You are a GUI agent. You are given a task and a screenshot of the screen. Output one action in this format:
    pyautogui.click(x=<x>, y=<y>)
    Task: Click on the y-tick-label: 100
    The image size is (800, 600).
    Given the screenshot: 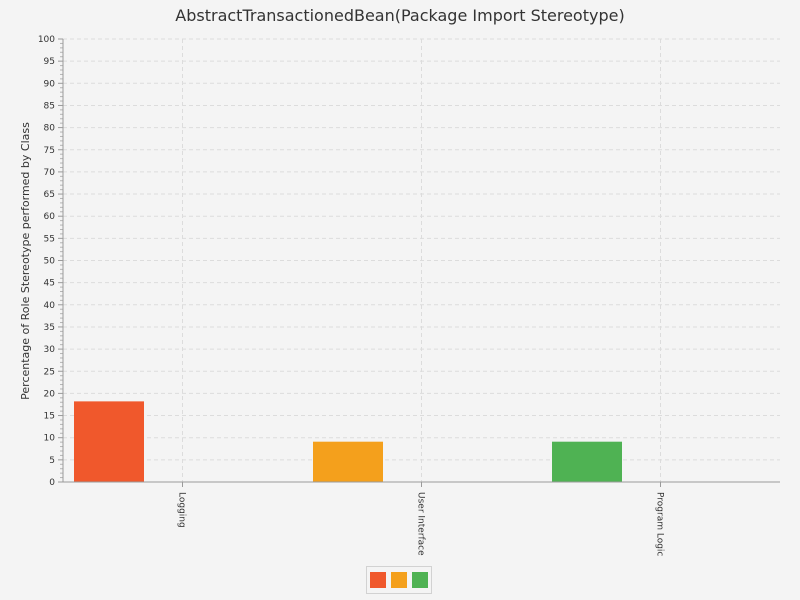 What is the action you would take?
    pyautogui.click(x=46, y=40)
    